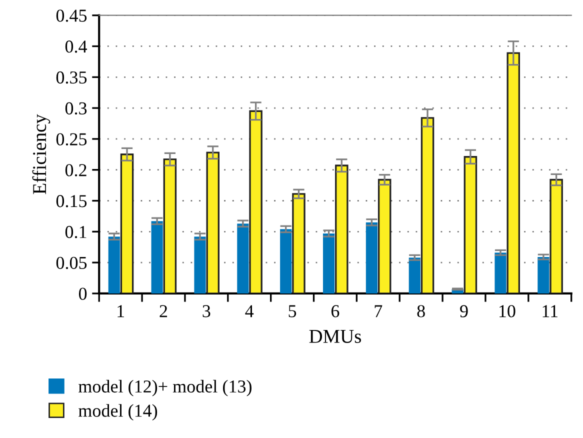 This screenshot has height=438, width=583. Describe the element at coordinates (508, 311) in the screenshot. I see `x-tick-label: 10` at that location.